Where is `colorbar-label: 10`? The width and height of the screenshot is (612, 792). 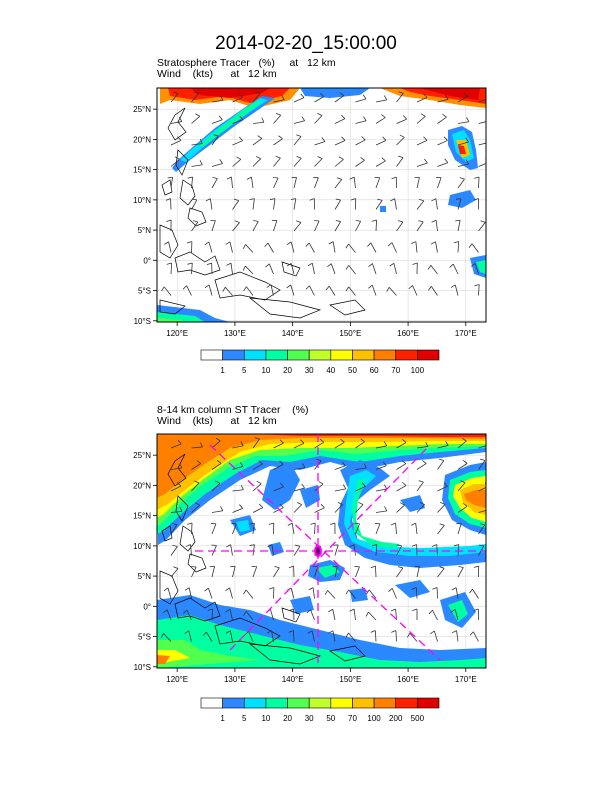 colorbar-label: 10 is located at coordinates (265, 718).